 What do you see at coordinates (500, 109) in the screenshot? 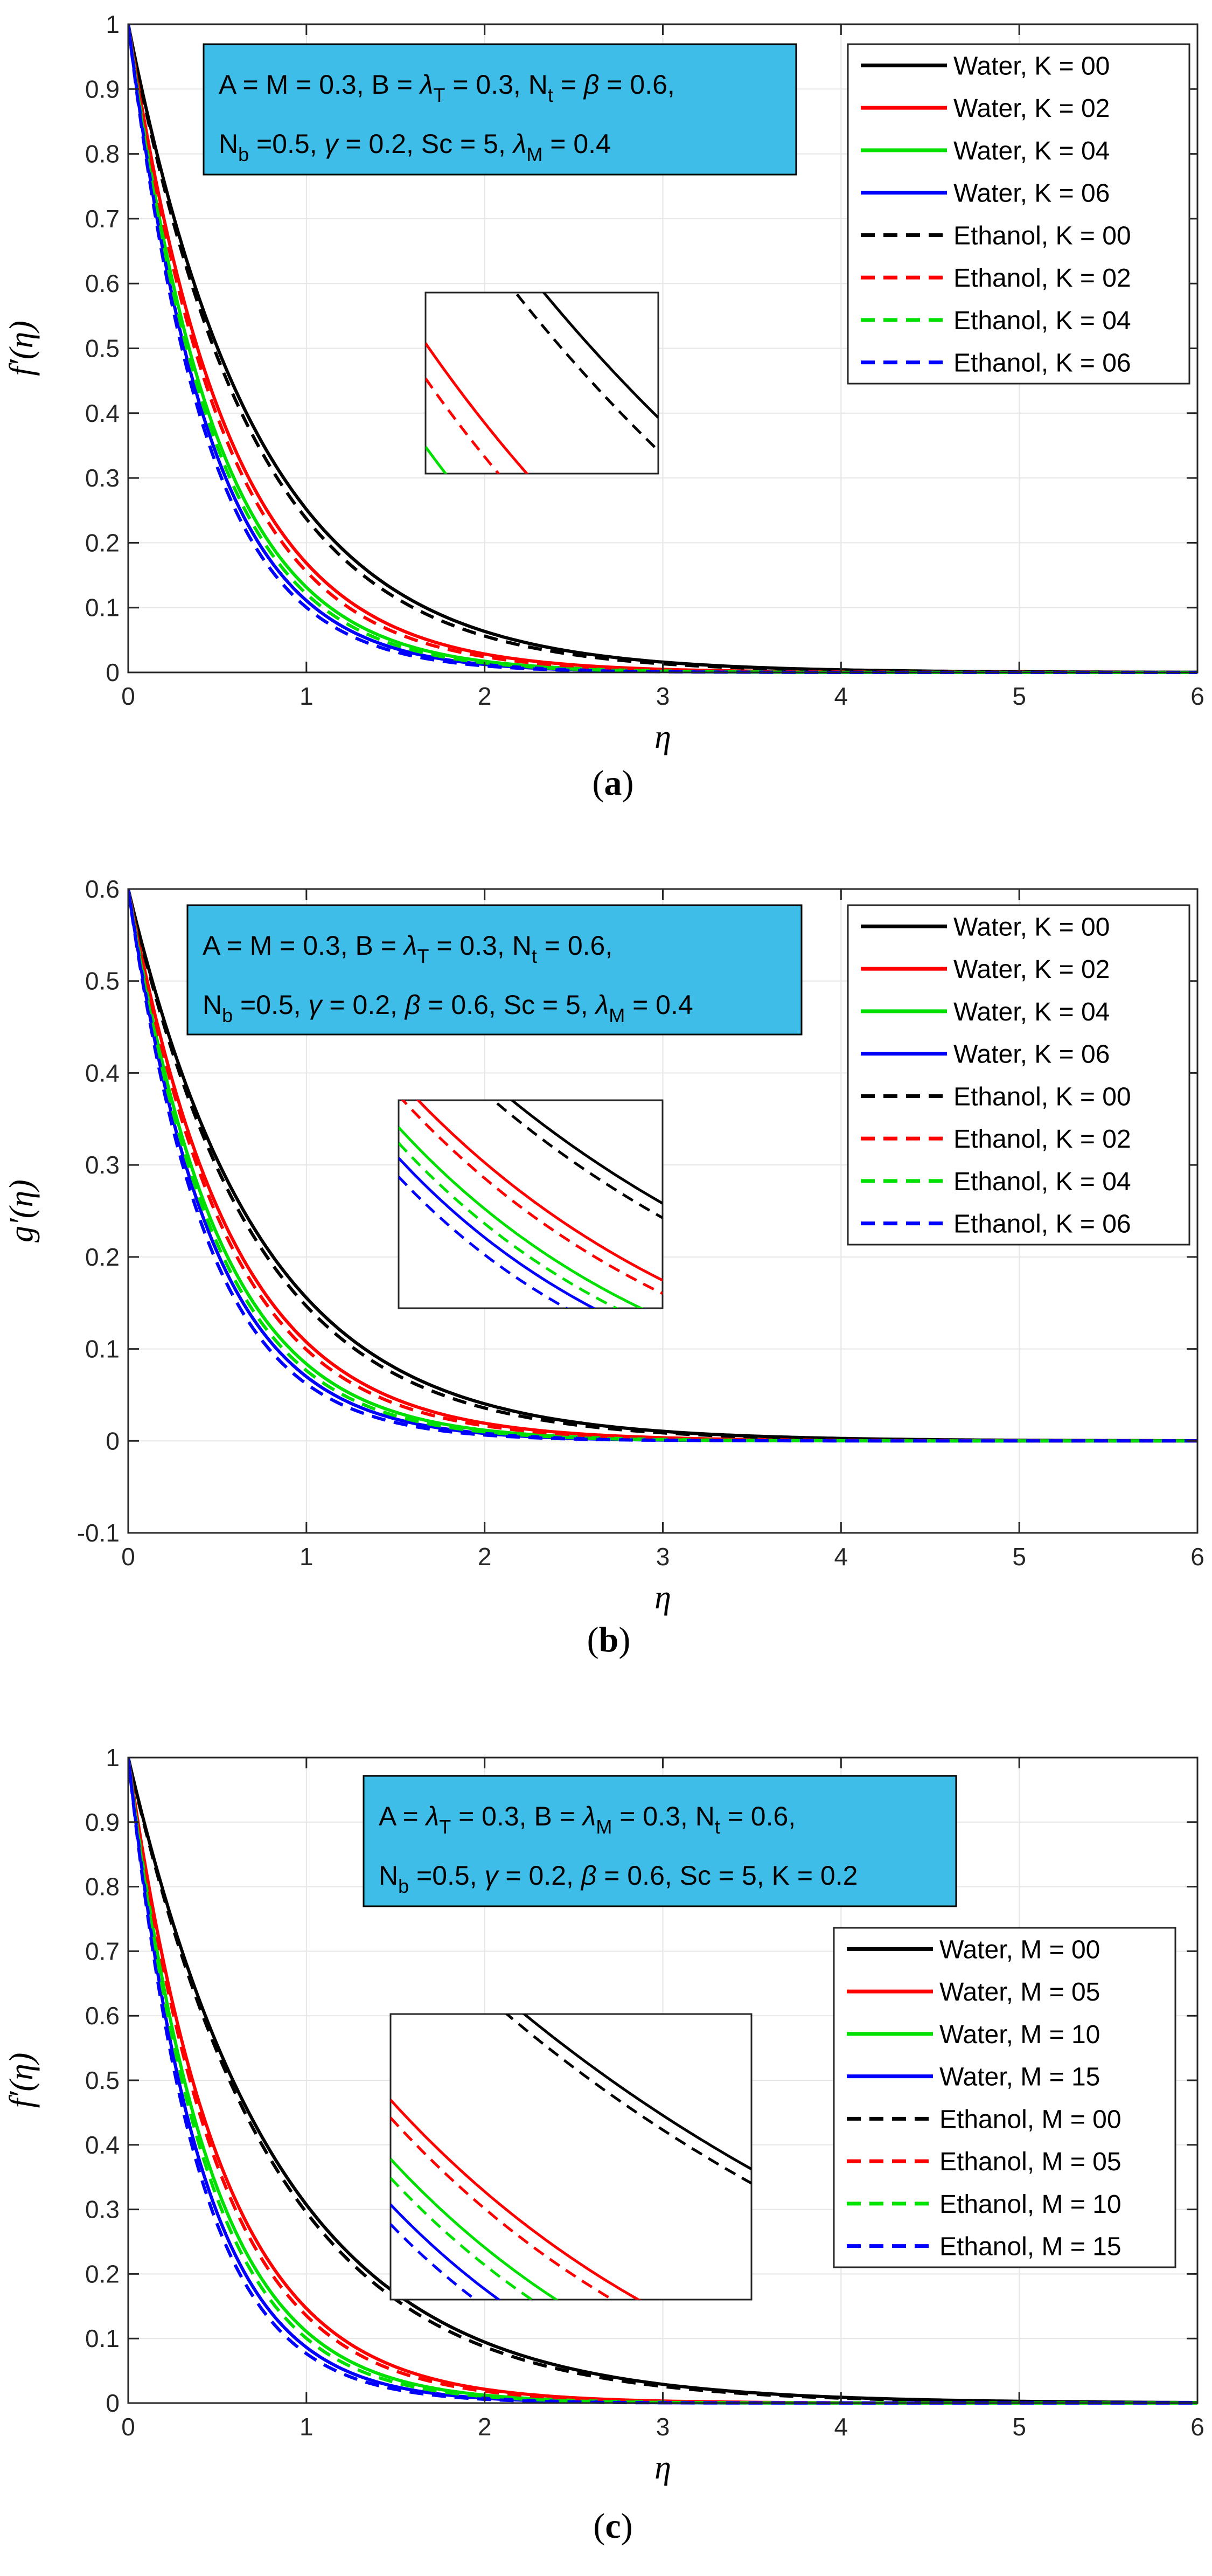
I see `parameter-annotation-box` at bounding box center [500, 109].